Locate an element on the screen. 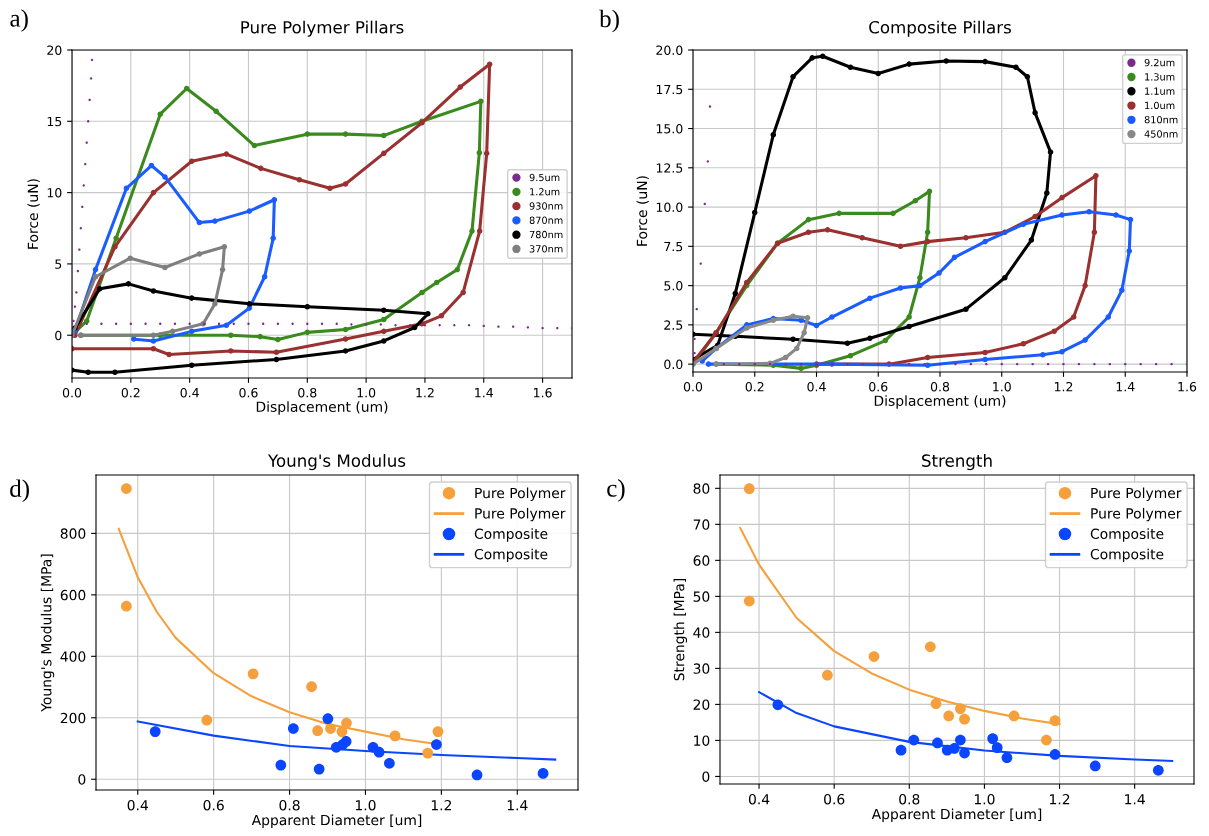  y-axis-title: Strength [MPa] is located at coordinates (680, 629).